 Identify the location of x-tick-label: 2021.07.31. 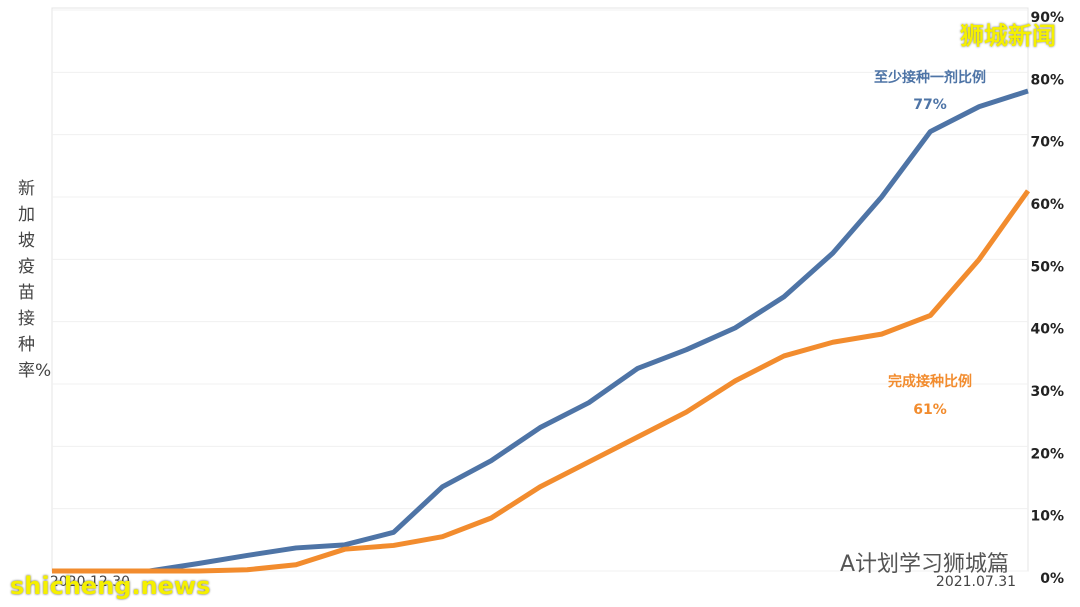
(976, 582).